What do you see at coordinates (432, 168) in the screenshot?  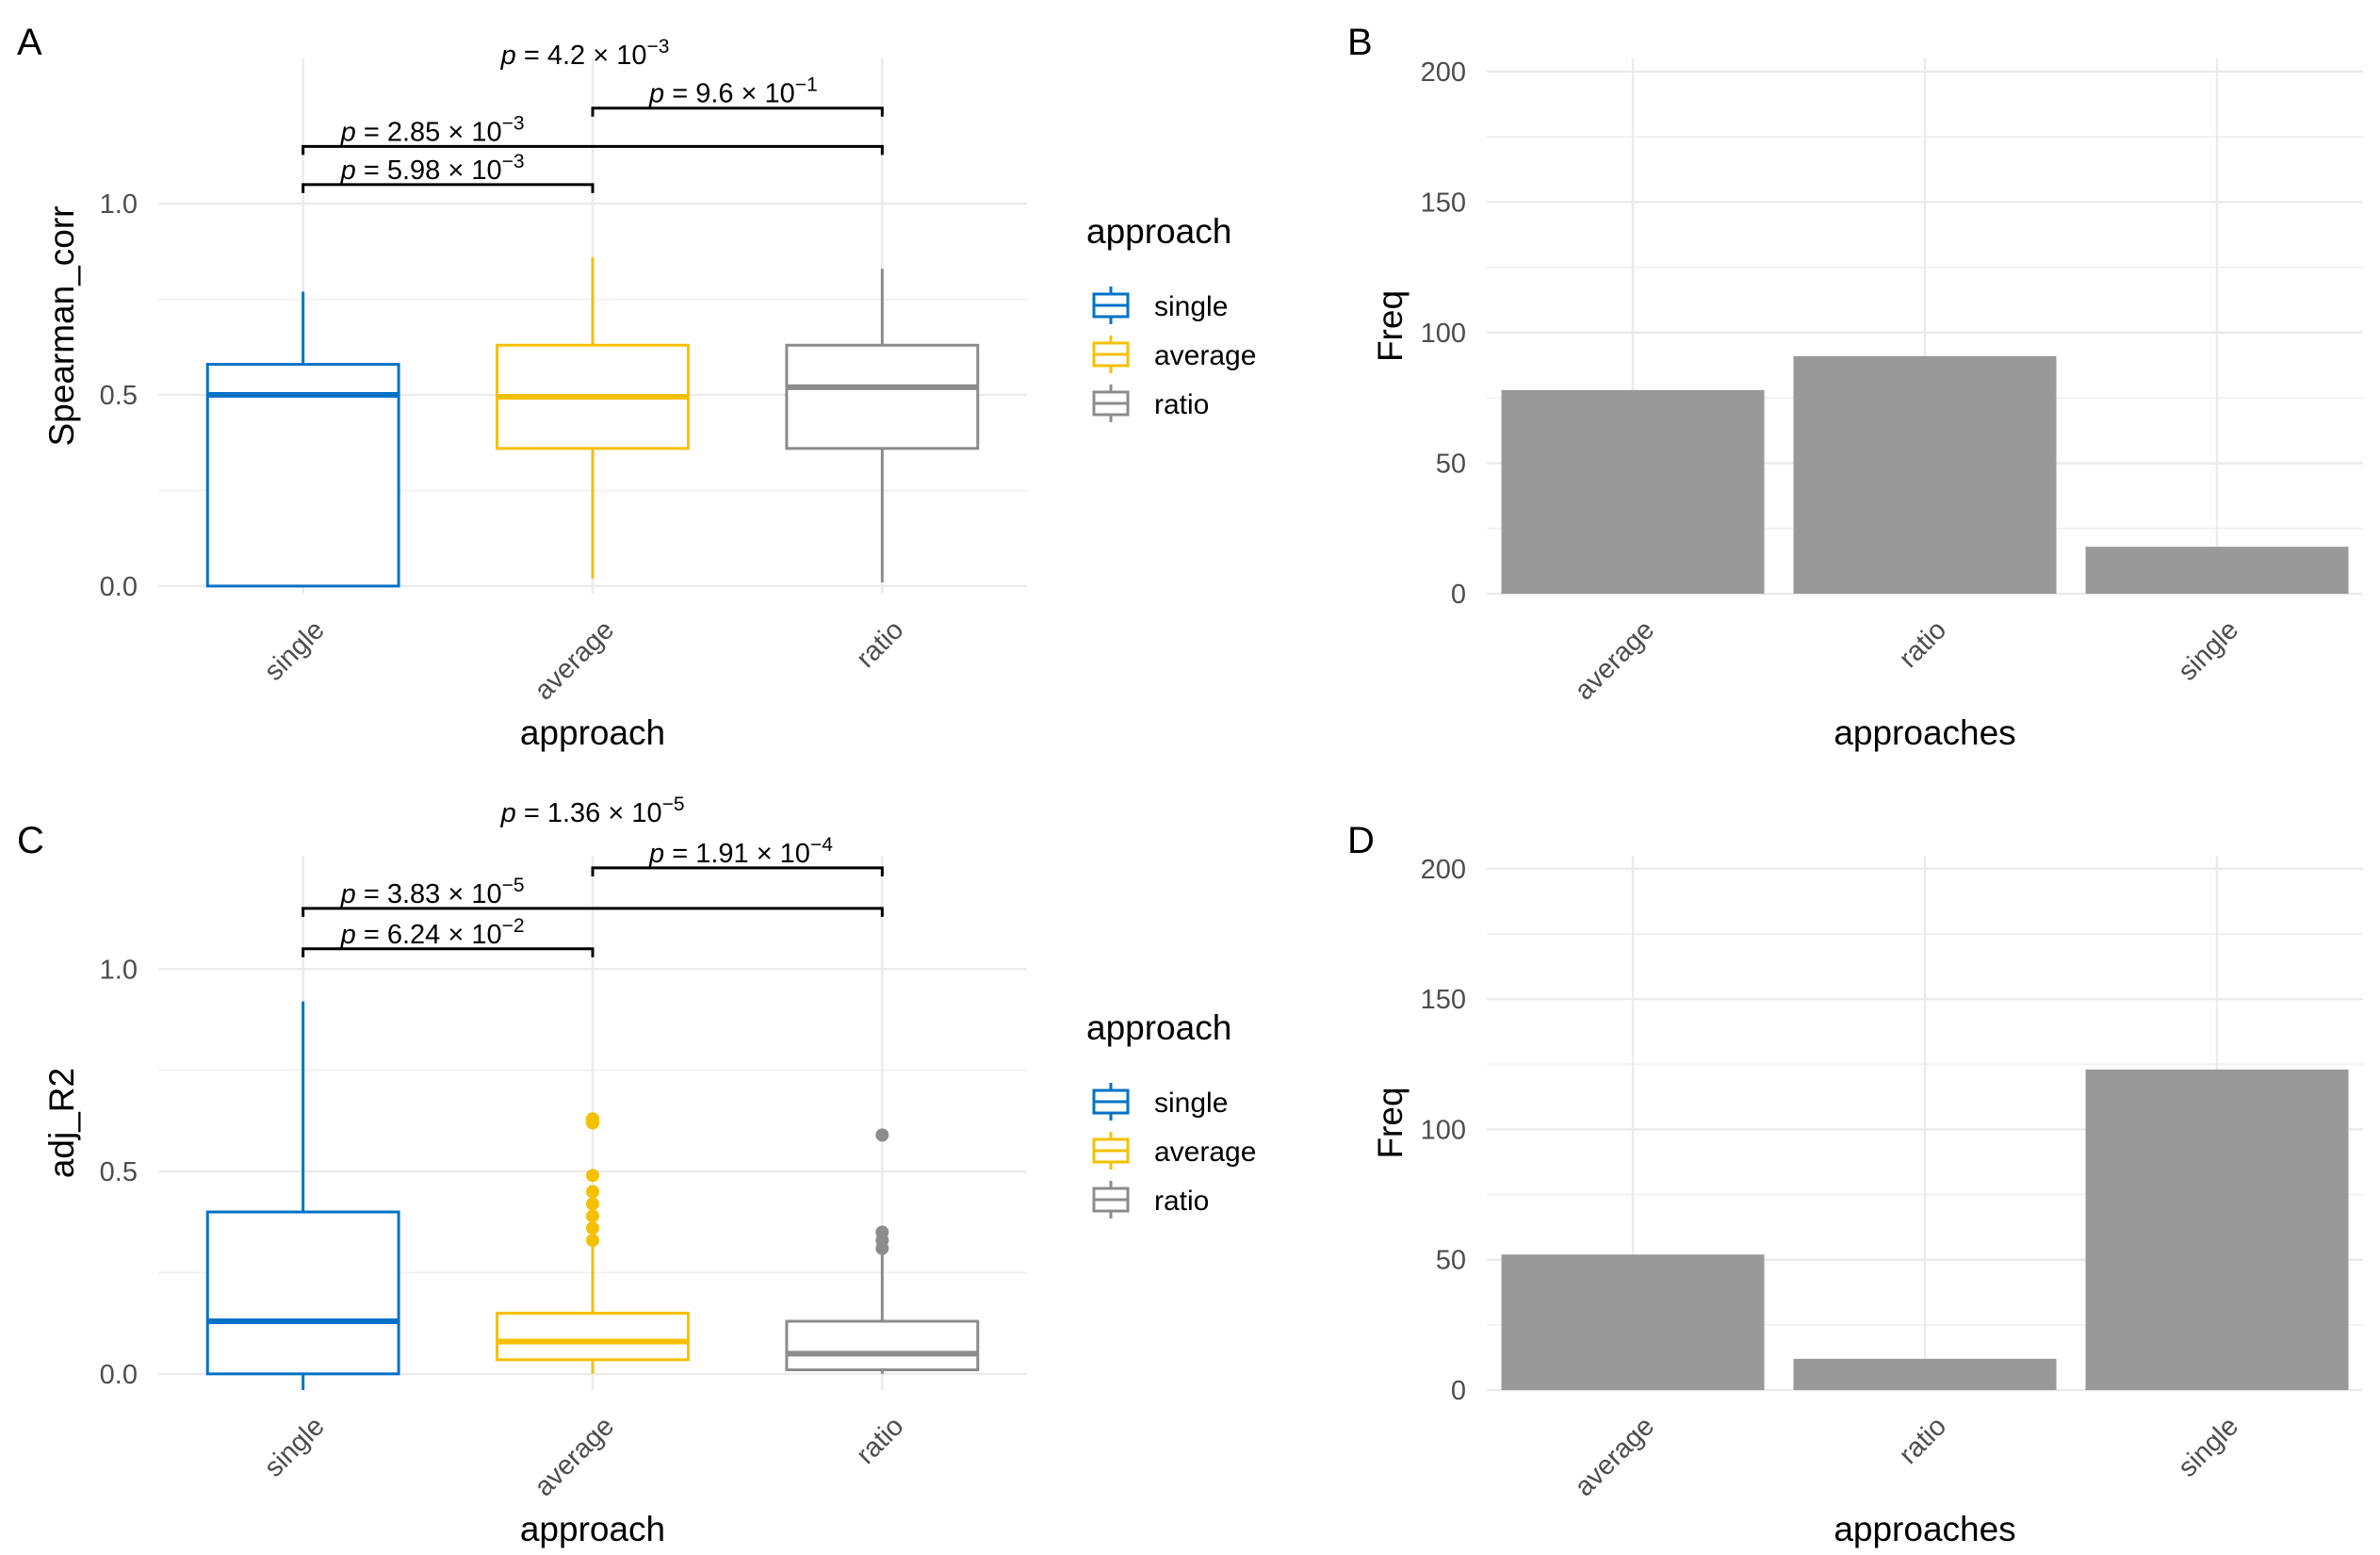 I see `p-value-label: p = 5.98 × 10−3` at bounding box center [432, 168].